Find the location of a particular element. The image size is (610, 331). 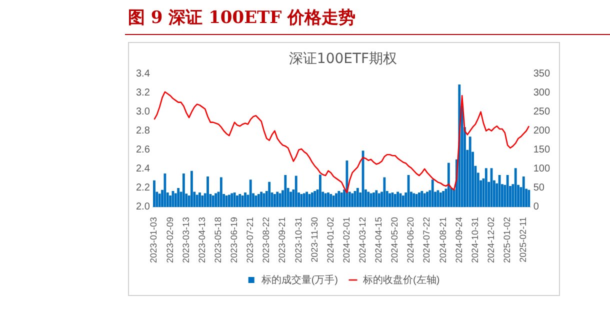

y2-tick-label: 200 is located at coordinates (541, 131).